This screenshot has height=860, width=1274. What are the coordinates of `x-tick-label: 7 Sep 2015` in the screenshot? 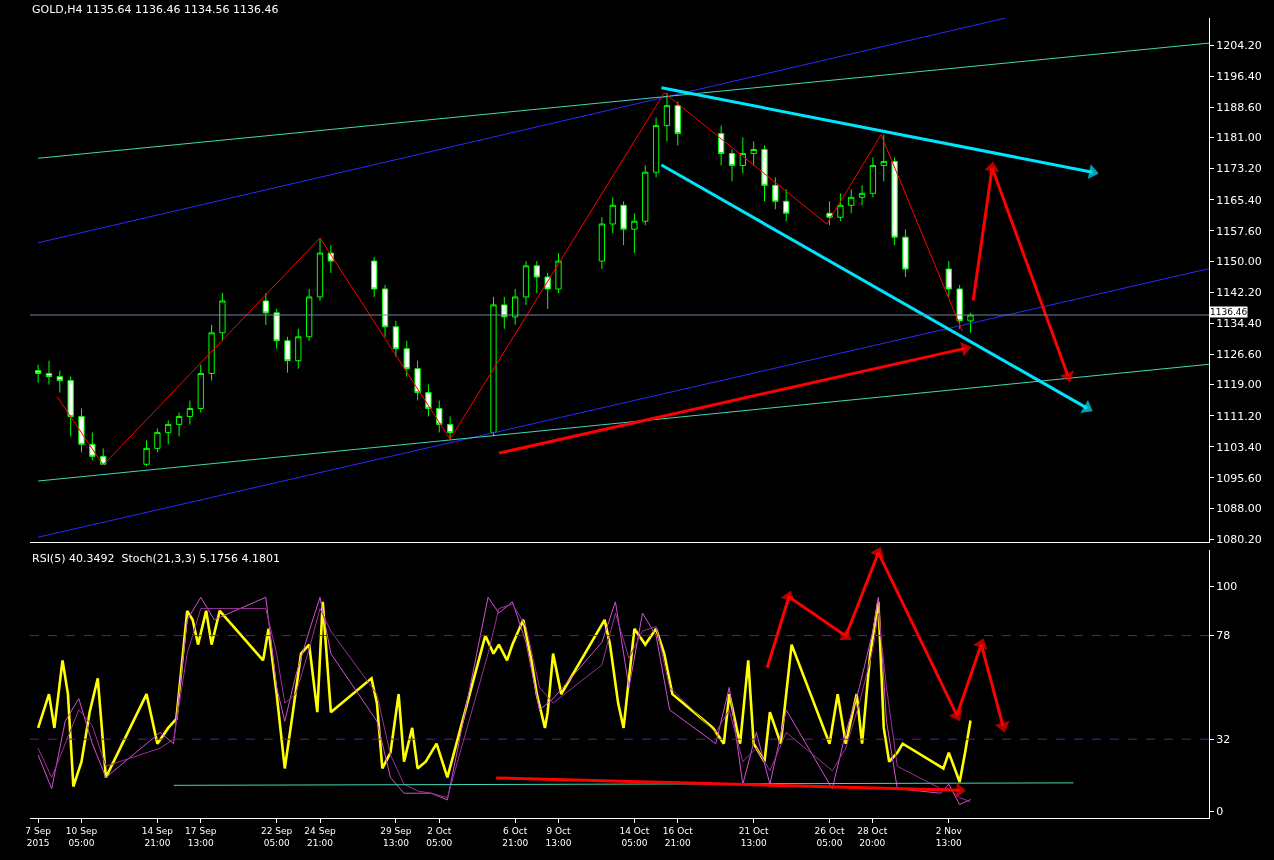 It's located at (38, 836).